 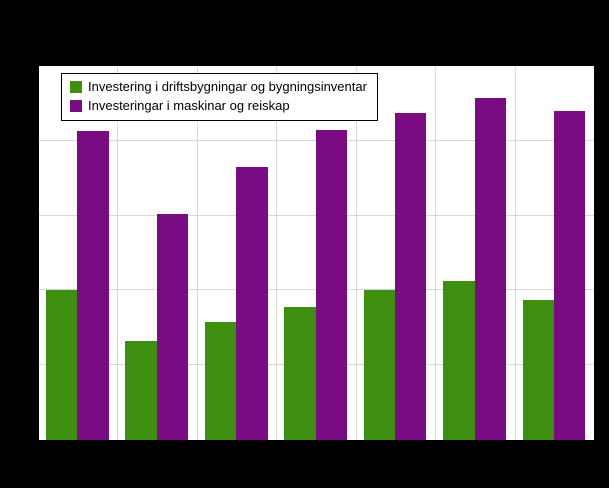 I want to click on legend-item-maskinar: Investeringar i maskinar og reiskap, so click(x=218, y=106).